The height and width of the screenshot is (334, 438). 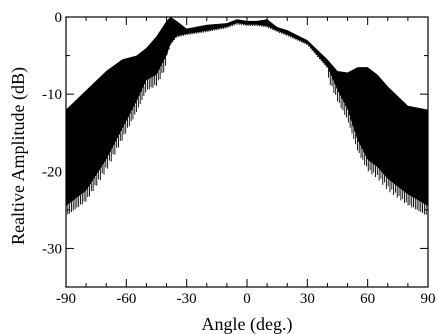 What do you see at coordinates (126, 299) in the screenshot?
I see `x-tick-label: -60` at bounding box center [126, 299].